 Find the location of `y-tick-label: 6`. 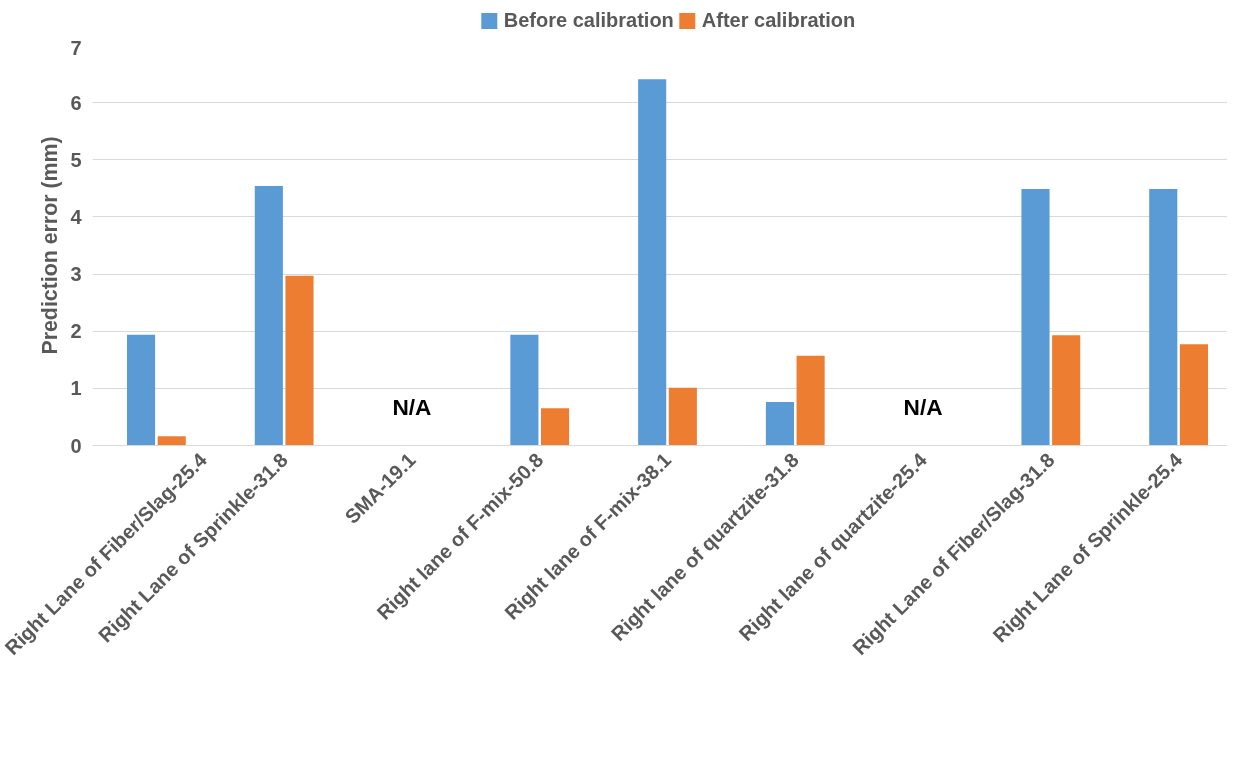

y-tick-label: 6 is located at coordinates (76, 102).